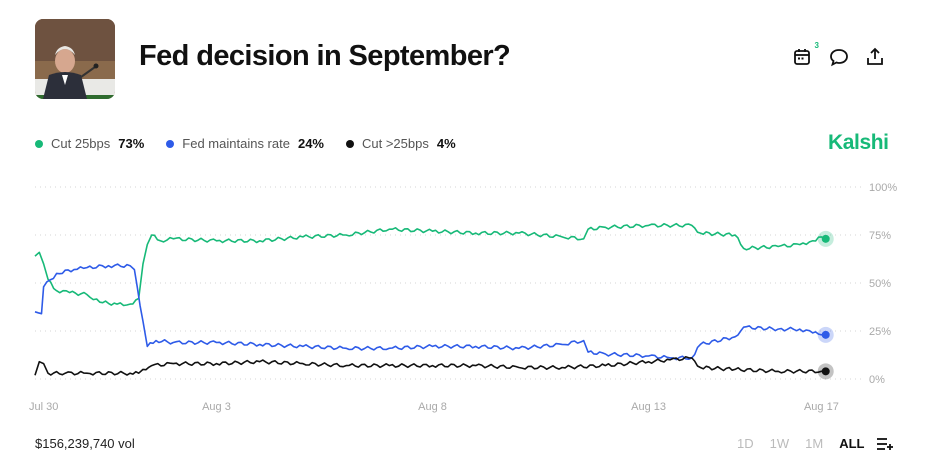  What do you see at coordinates (236, 143) in the screenshot?
I see `legend-label: Fed maintains rate` at bounding box center [236, 143].